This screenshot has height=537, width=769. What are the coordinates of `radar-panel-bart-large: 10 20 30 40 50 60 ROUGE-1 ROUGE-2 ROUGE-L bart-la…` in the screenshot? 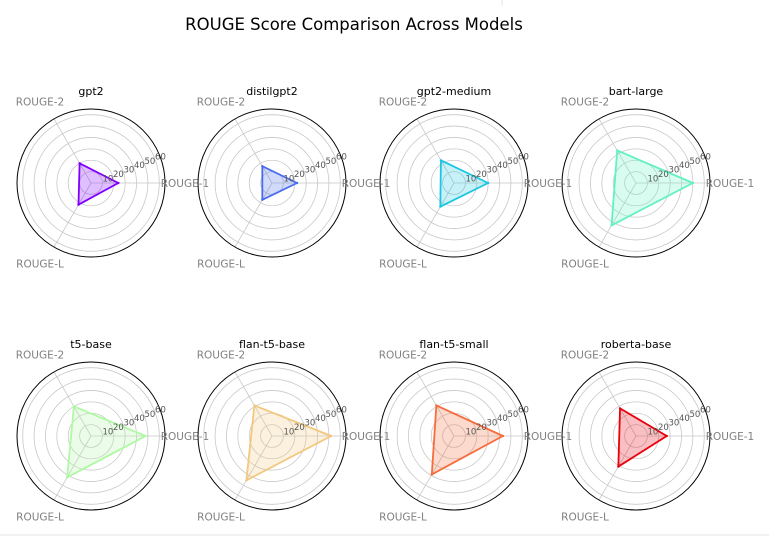 It's located at (658, 177).